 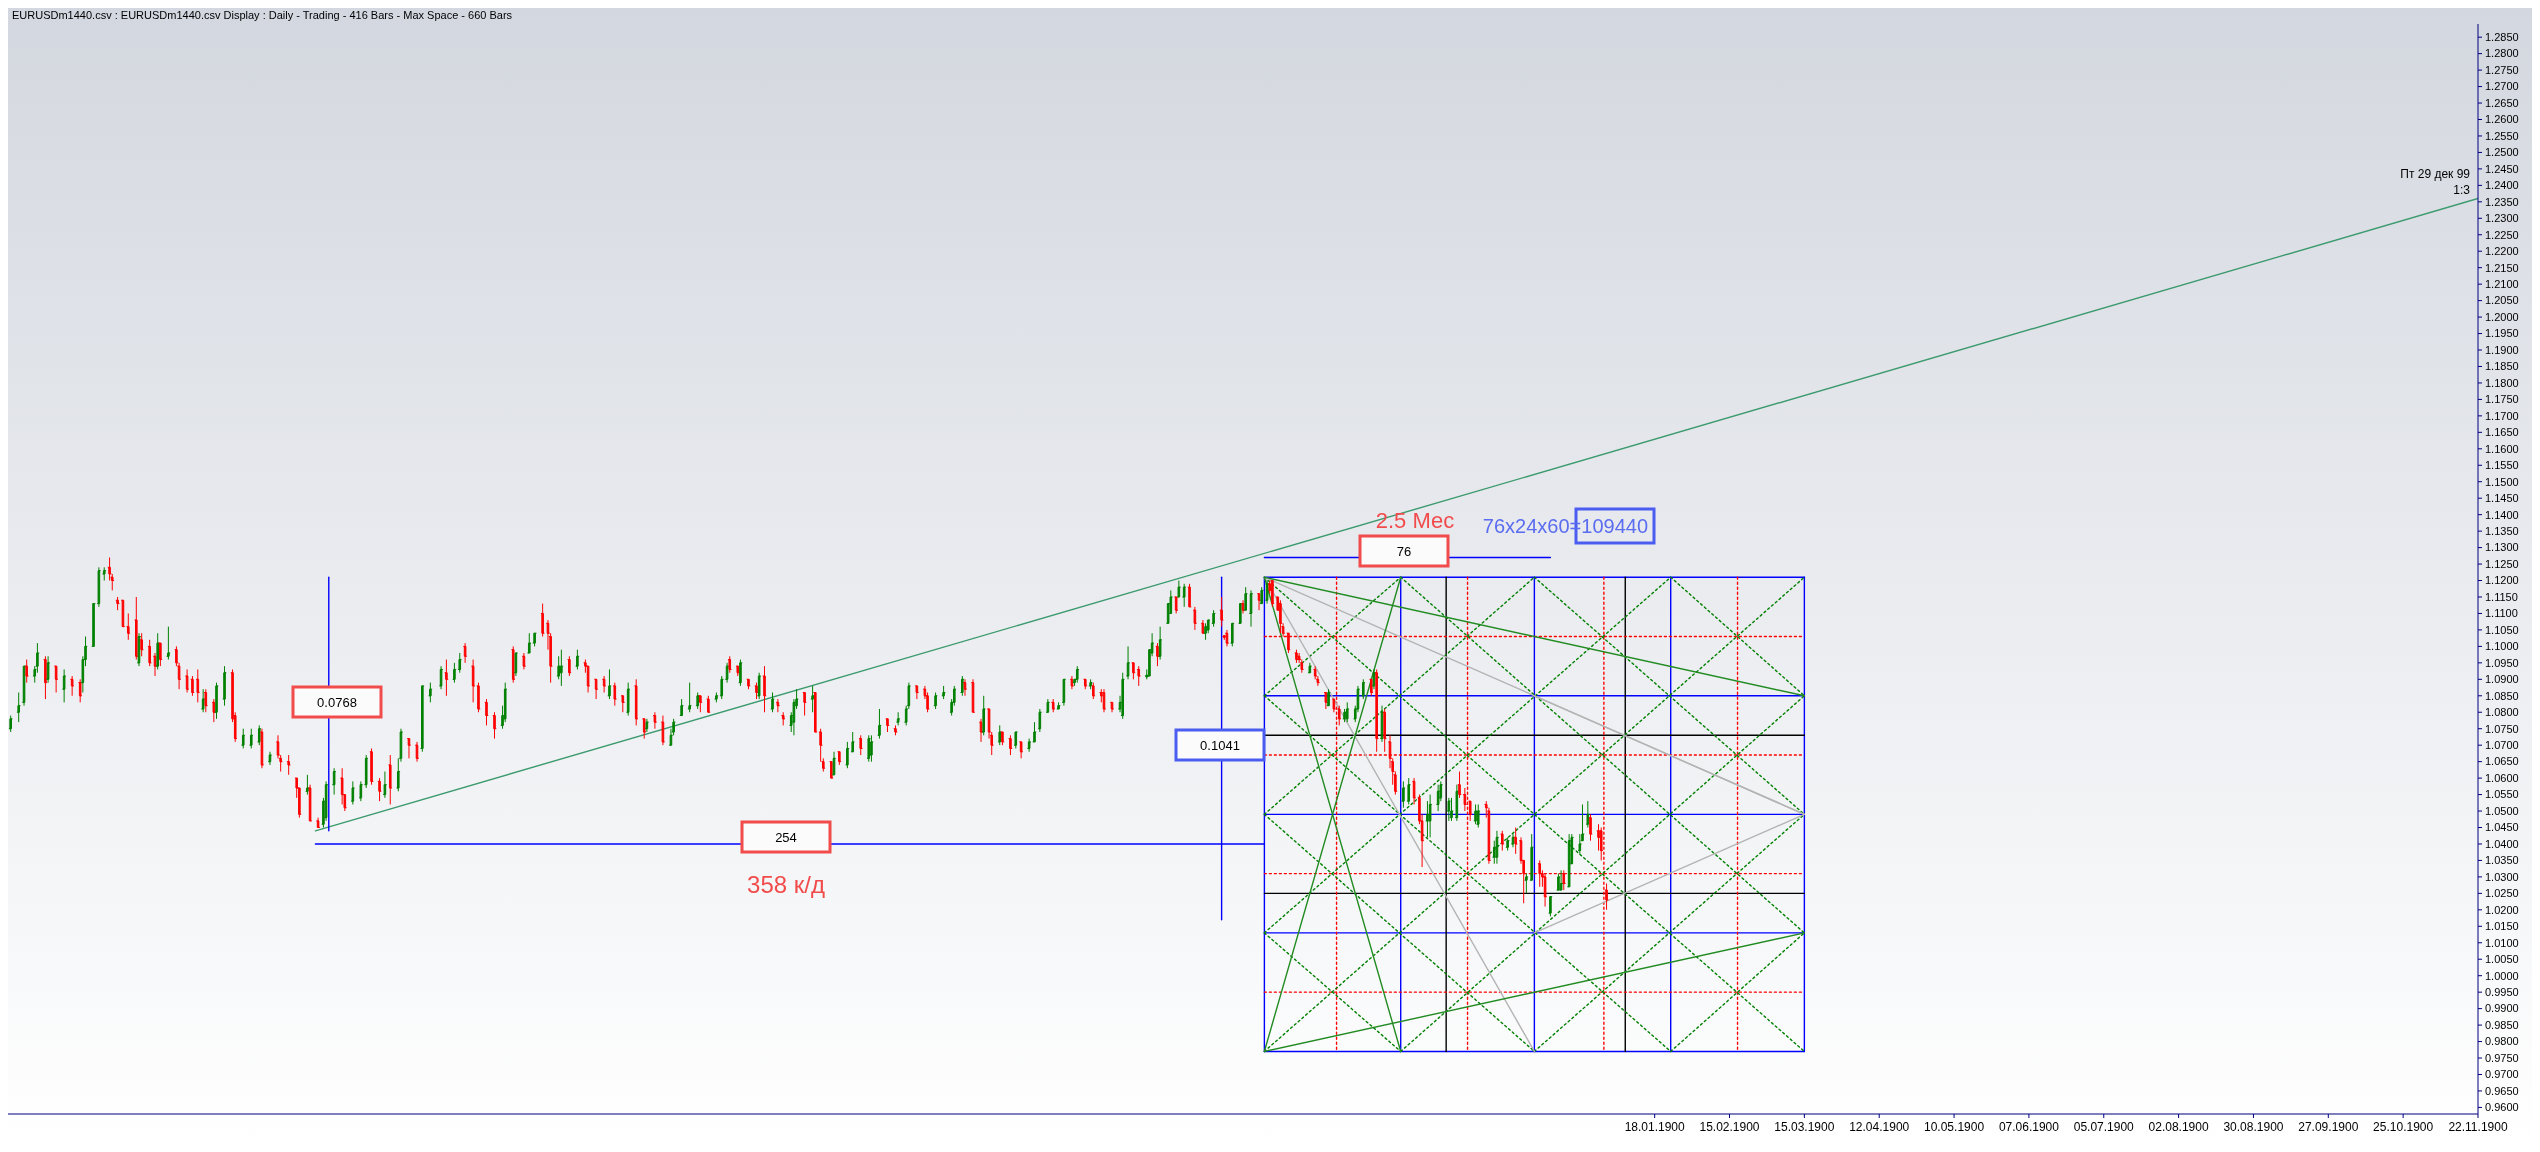 I want to click on y-tick-label: 0.9850, so click(x=2502, y=1024).